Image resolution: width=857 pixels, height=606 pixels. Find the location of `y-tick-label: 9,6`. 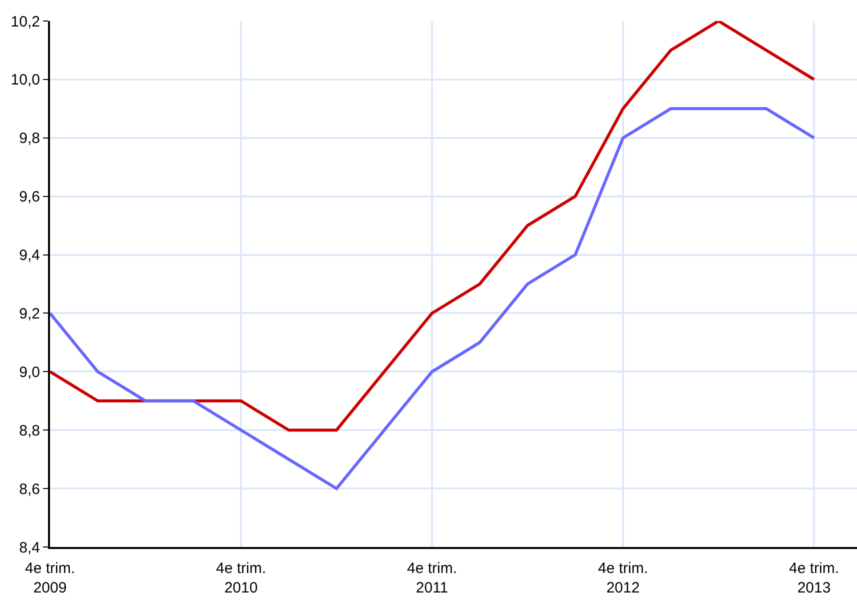

y-tick-label: 9,6 is located at coordinates (29, 197).